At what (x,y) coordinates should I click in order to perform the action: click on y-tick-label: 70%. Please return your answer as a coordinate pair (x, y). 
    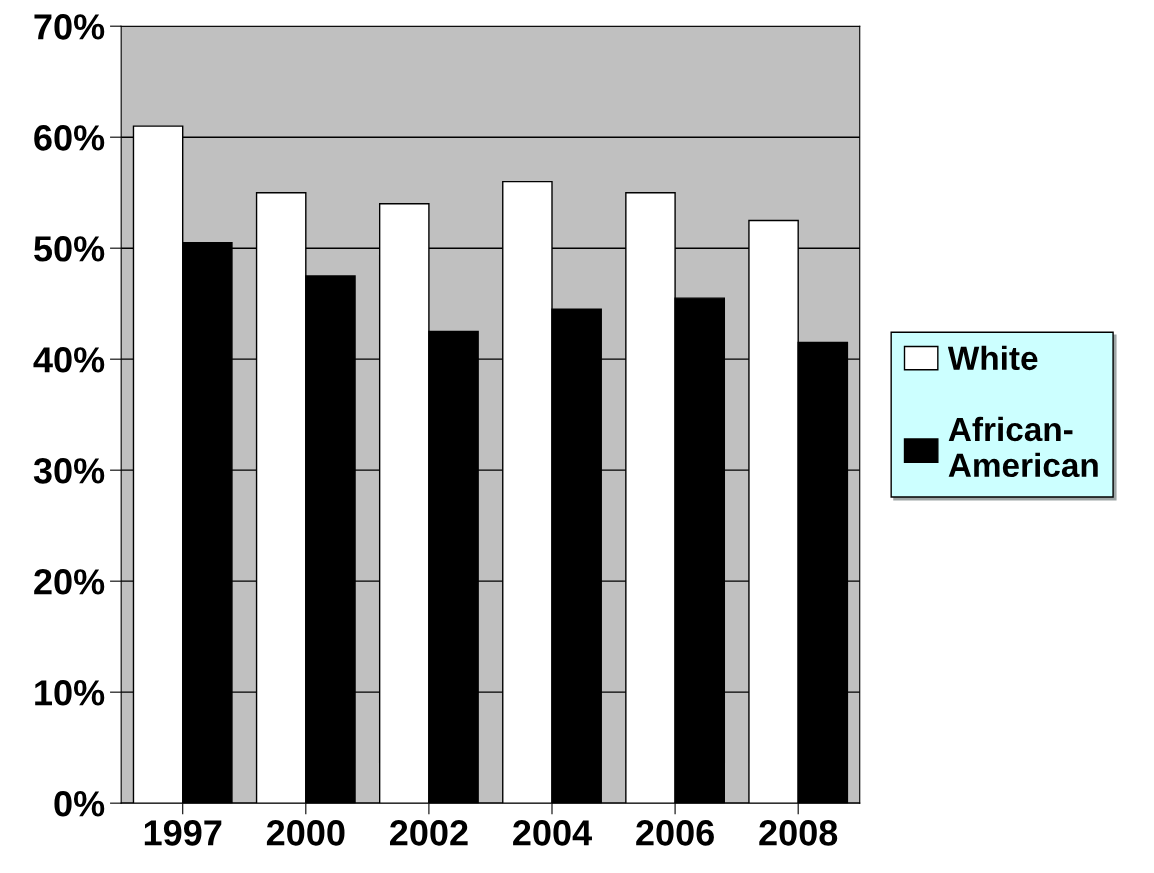
    Looking at the image, I should click on (69, 27).